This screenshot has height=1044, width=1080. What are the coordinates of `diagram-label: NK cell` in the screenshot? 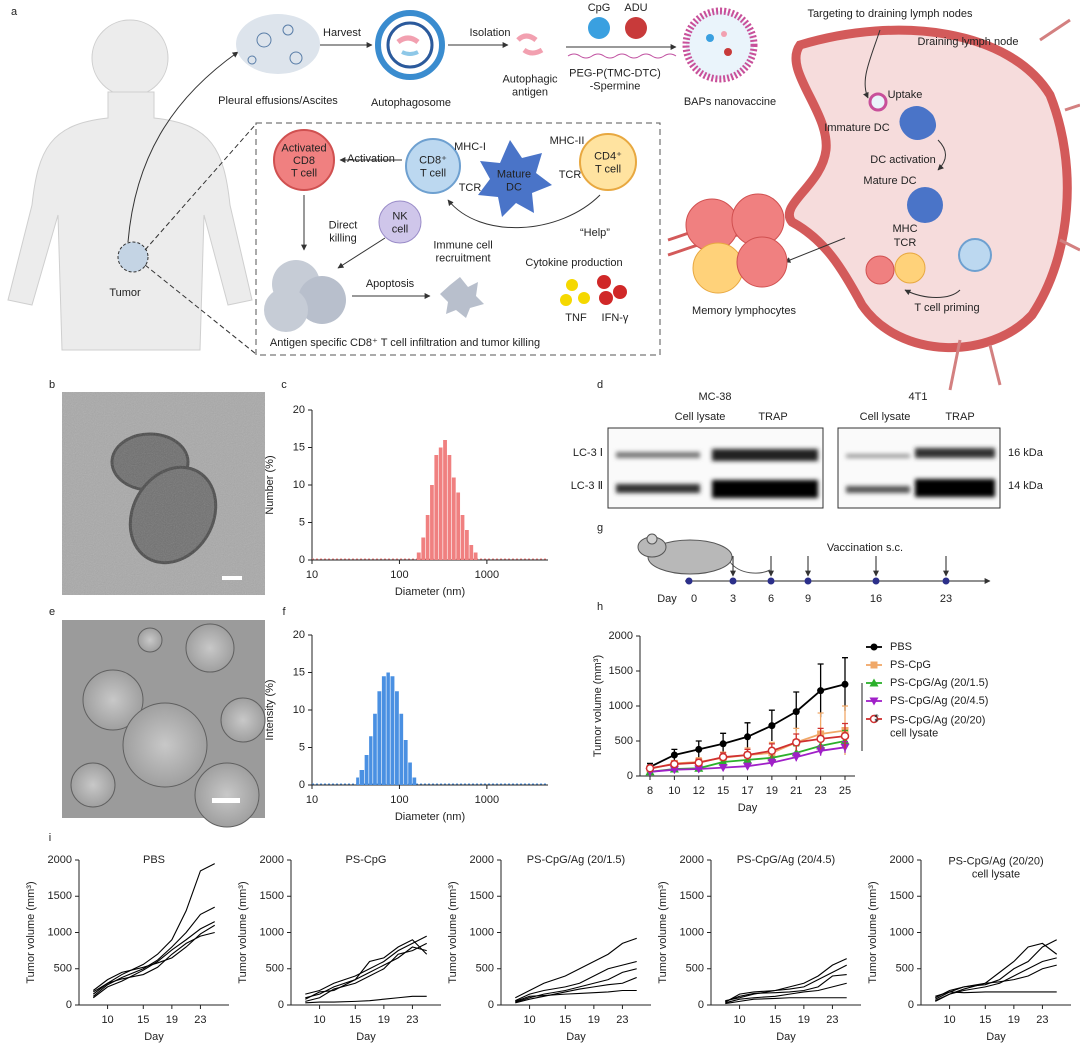 It's located at (400, 223).